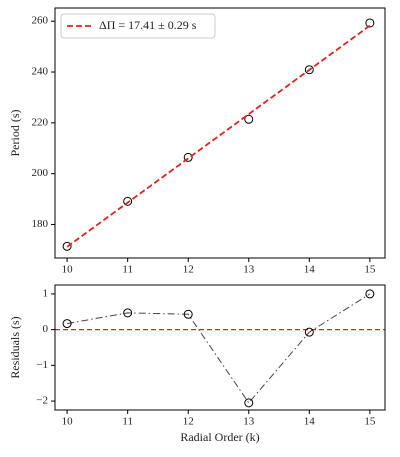 The height and width of the screenshot is (457, 400). Describe the element at coordinates (40, 122) in the screenshot. I see `y-tick-label: 220` at that location.